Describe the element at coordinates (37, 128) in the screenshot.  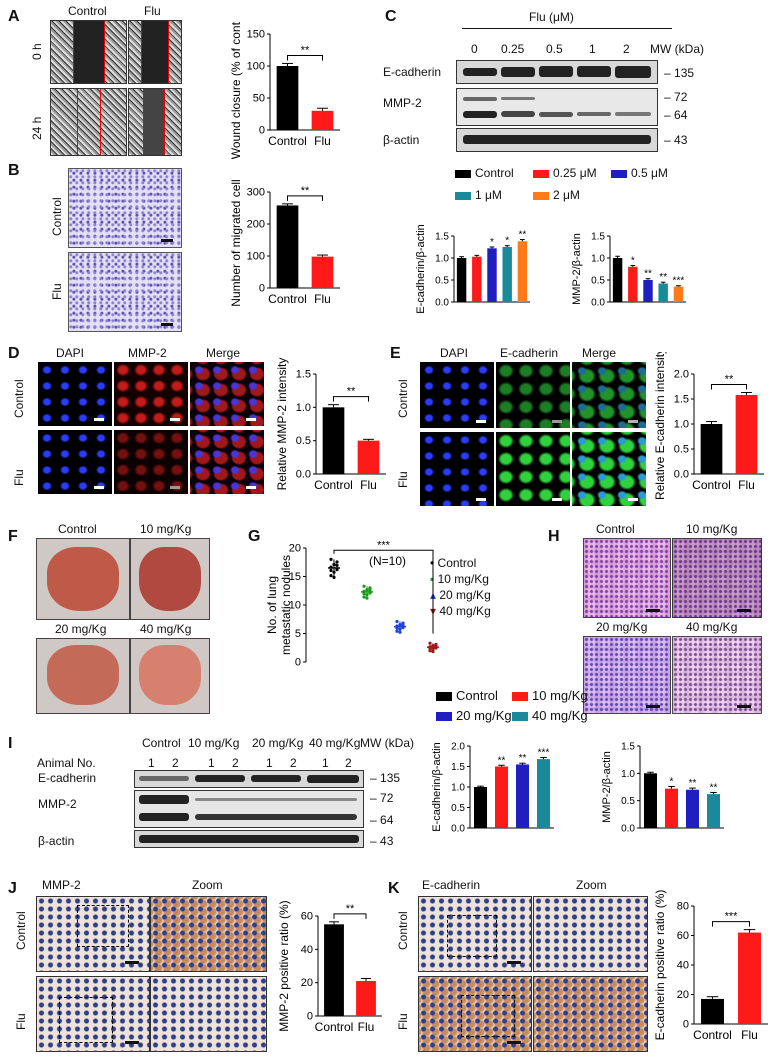
I see `row-label-24h: 24 h` at that location.